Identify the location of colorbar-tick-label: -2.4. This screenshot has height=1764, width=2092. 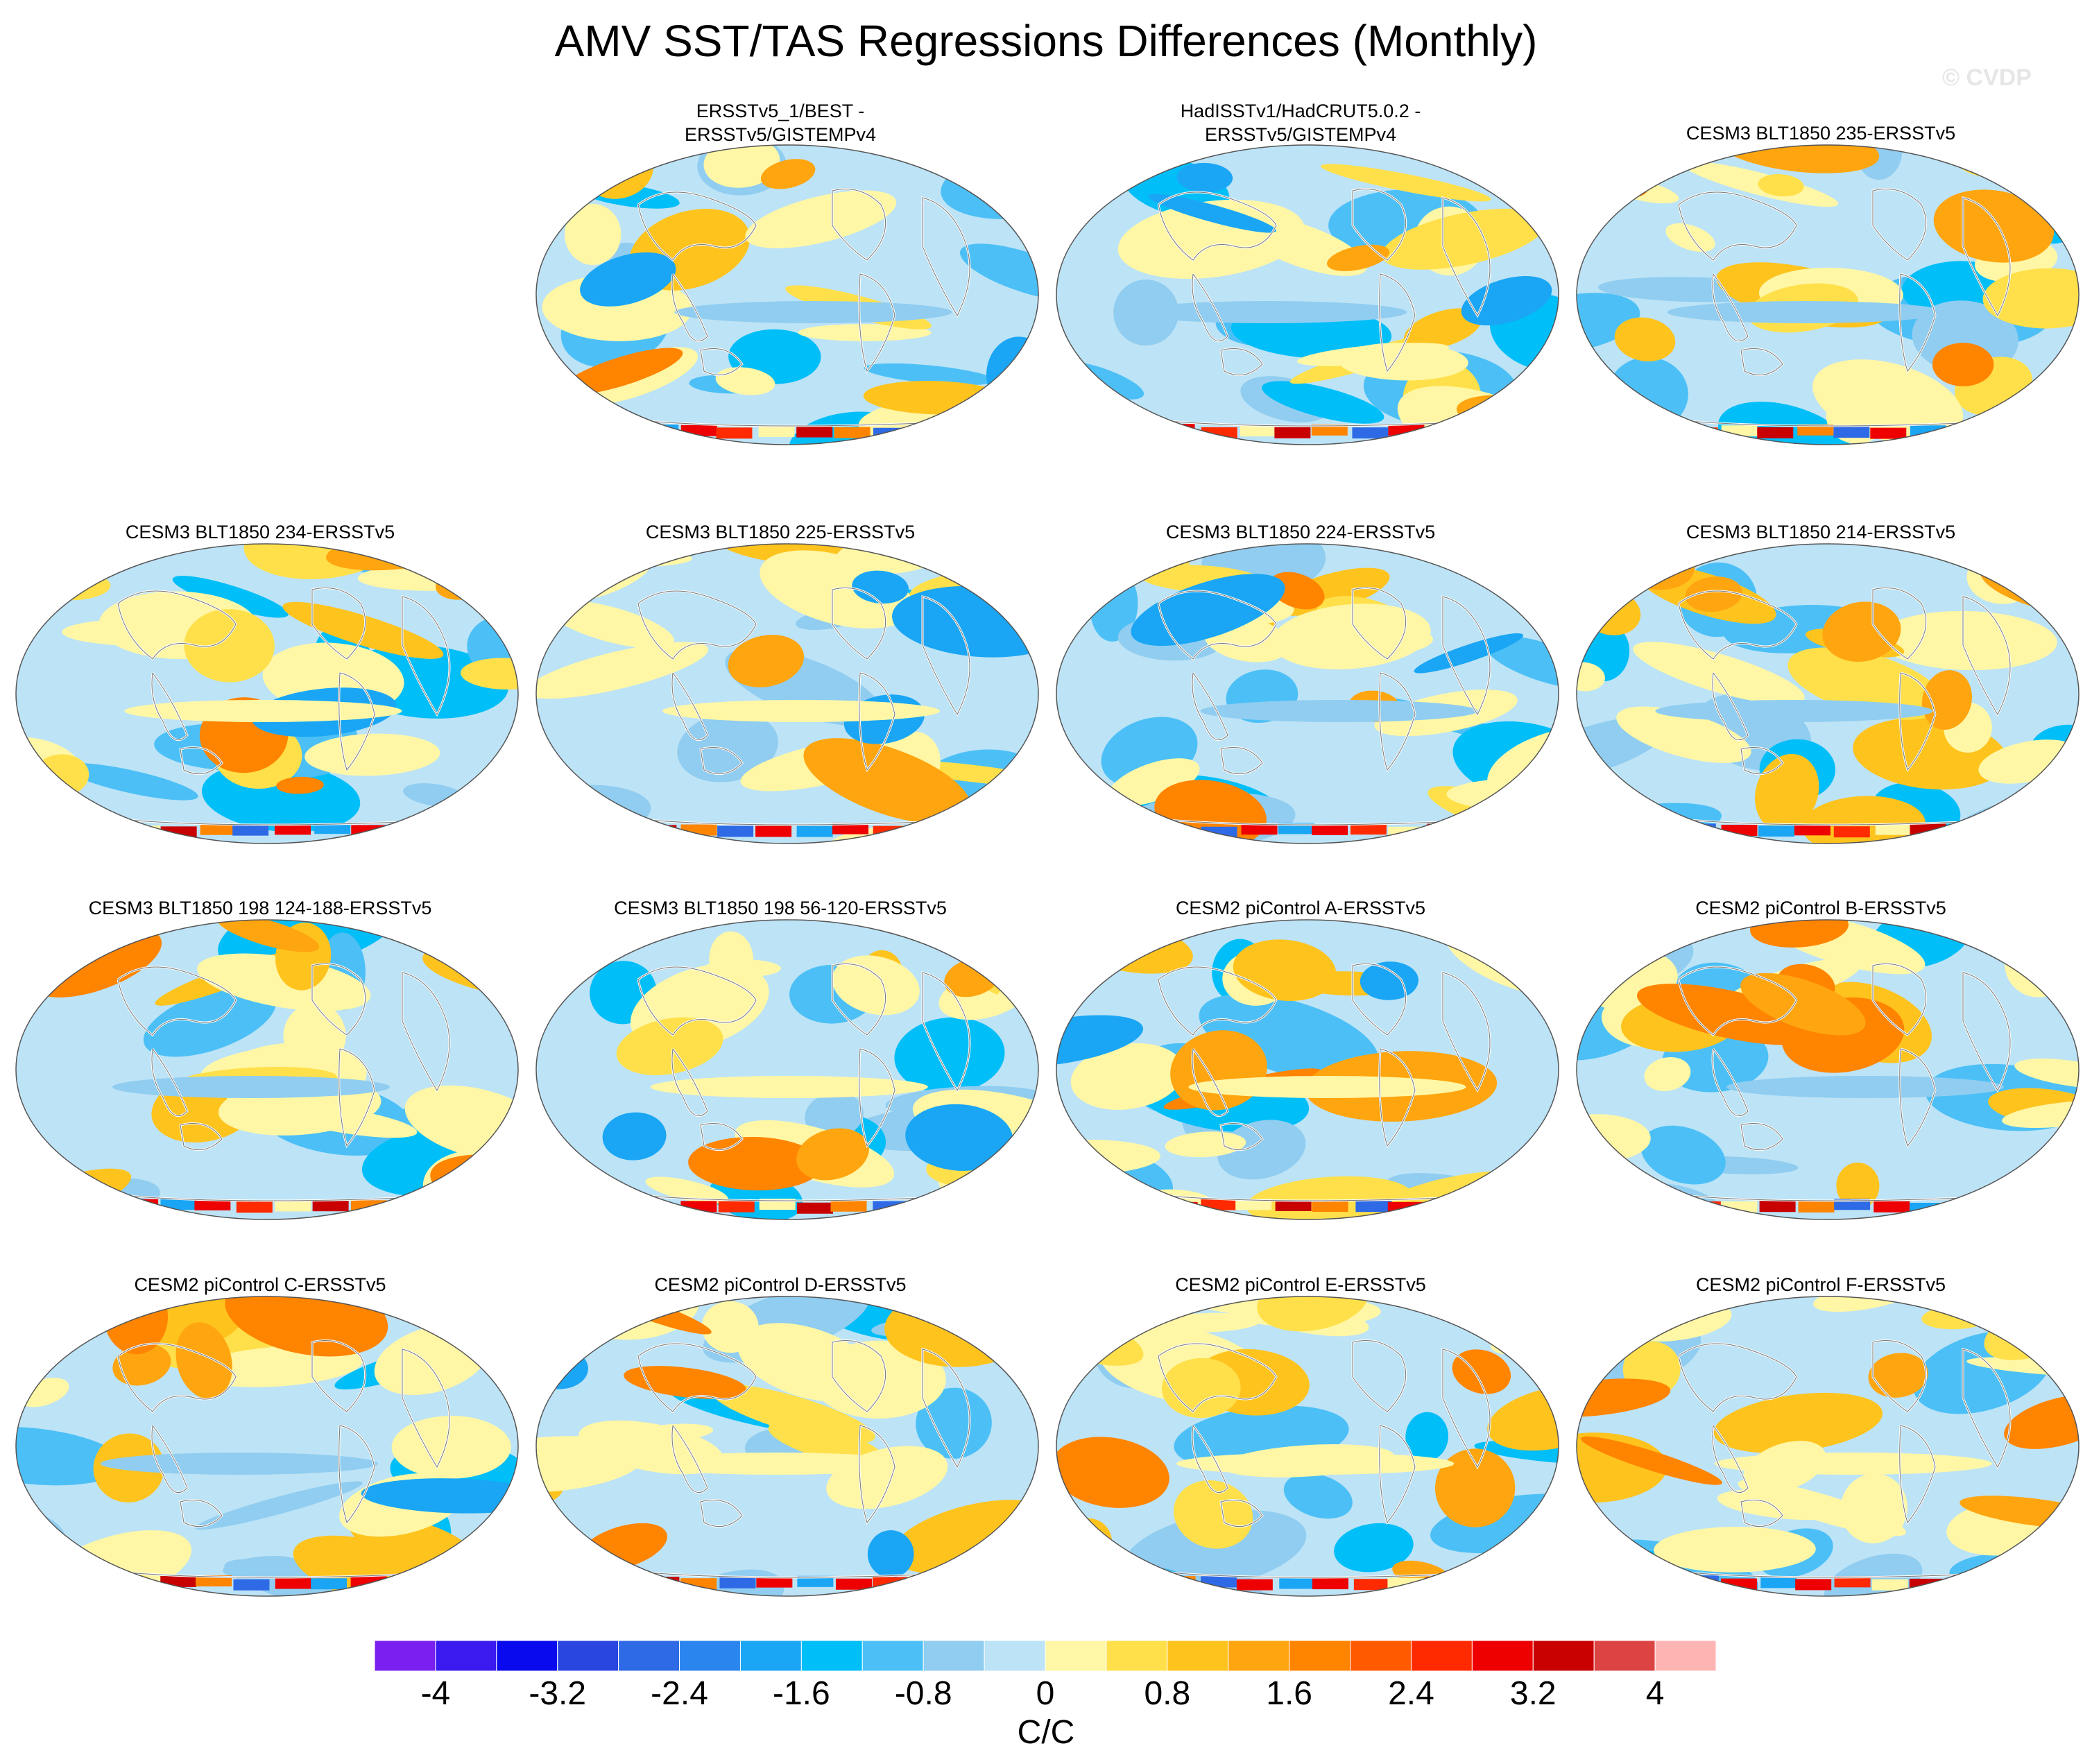
(679, 1693).